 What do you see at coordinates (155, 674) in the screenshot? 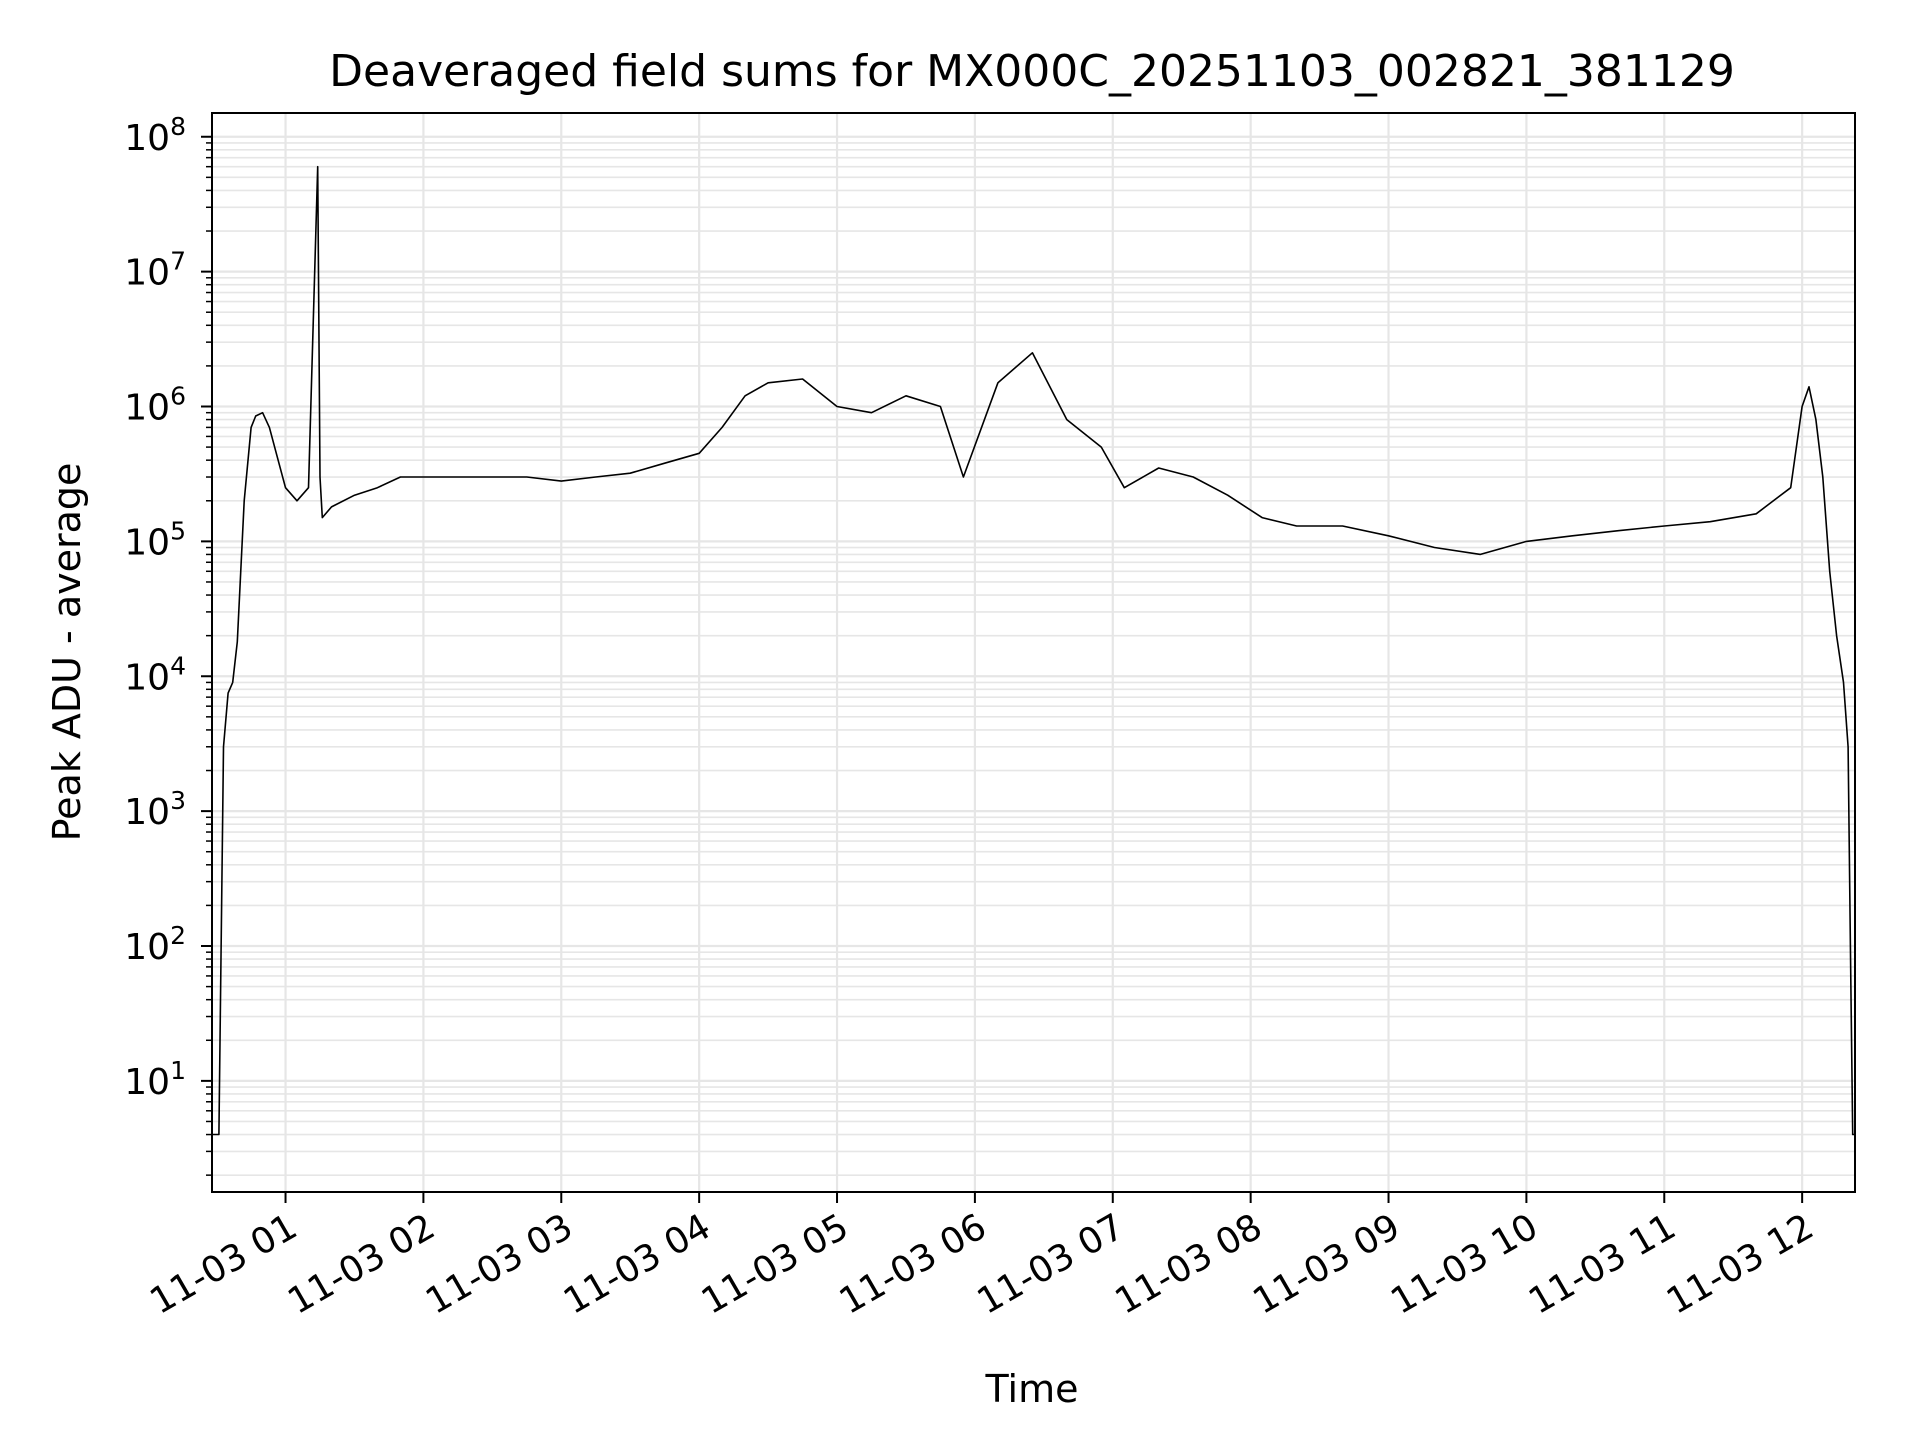
I see `y-tick-label: 10⁴` at bounding box center [155, 674].